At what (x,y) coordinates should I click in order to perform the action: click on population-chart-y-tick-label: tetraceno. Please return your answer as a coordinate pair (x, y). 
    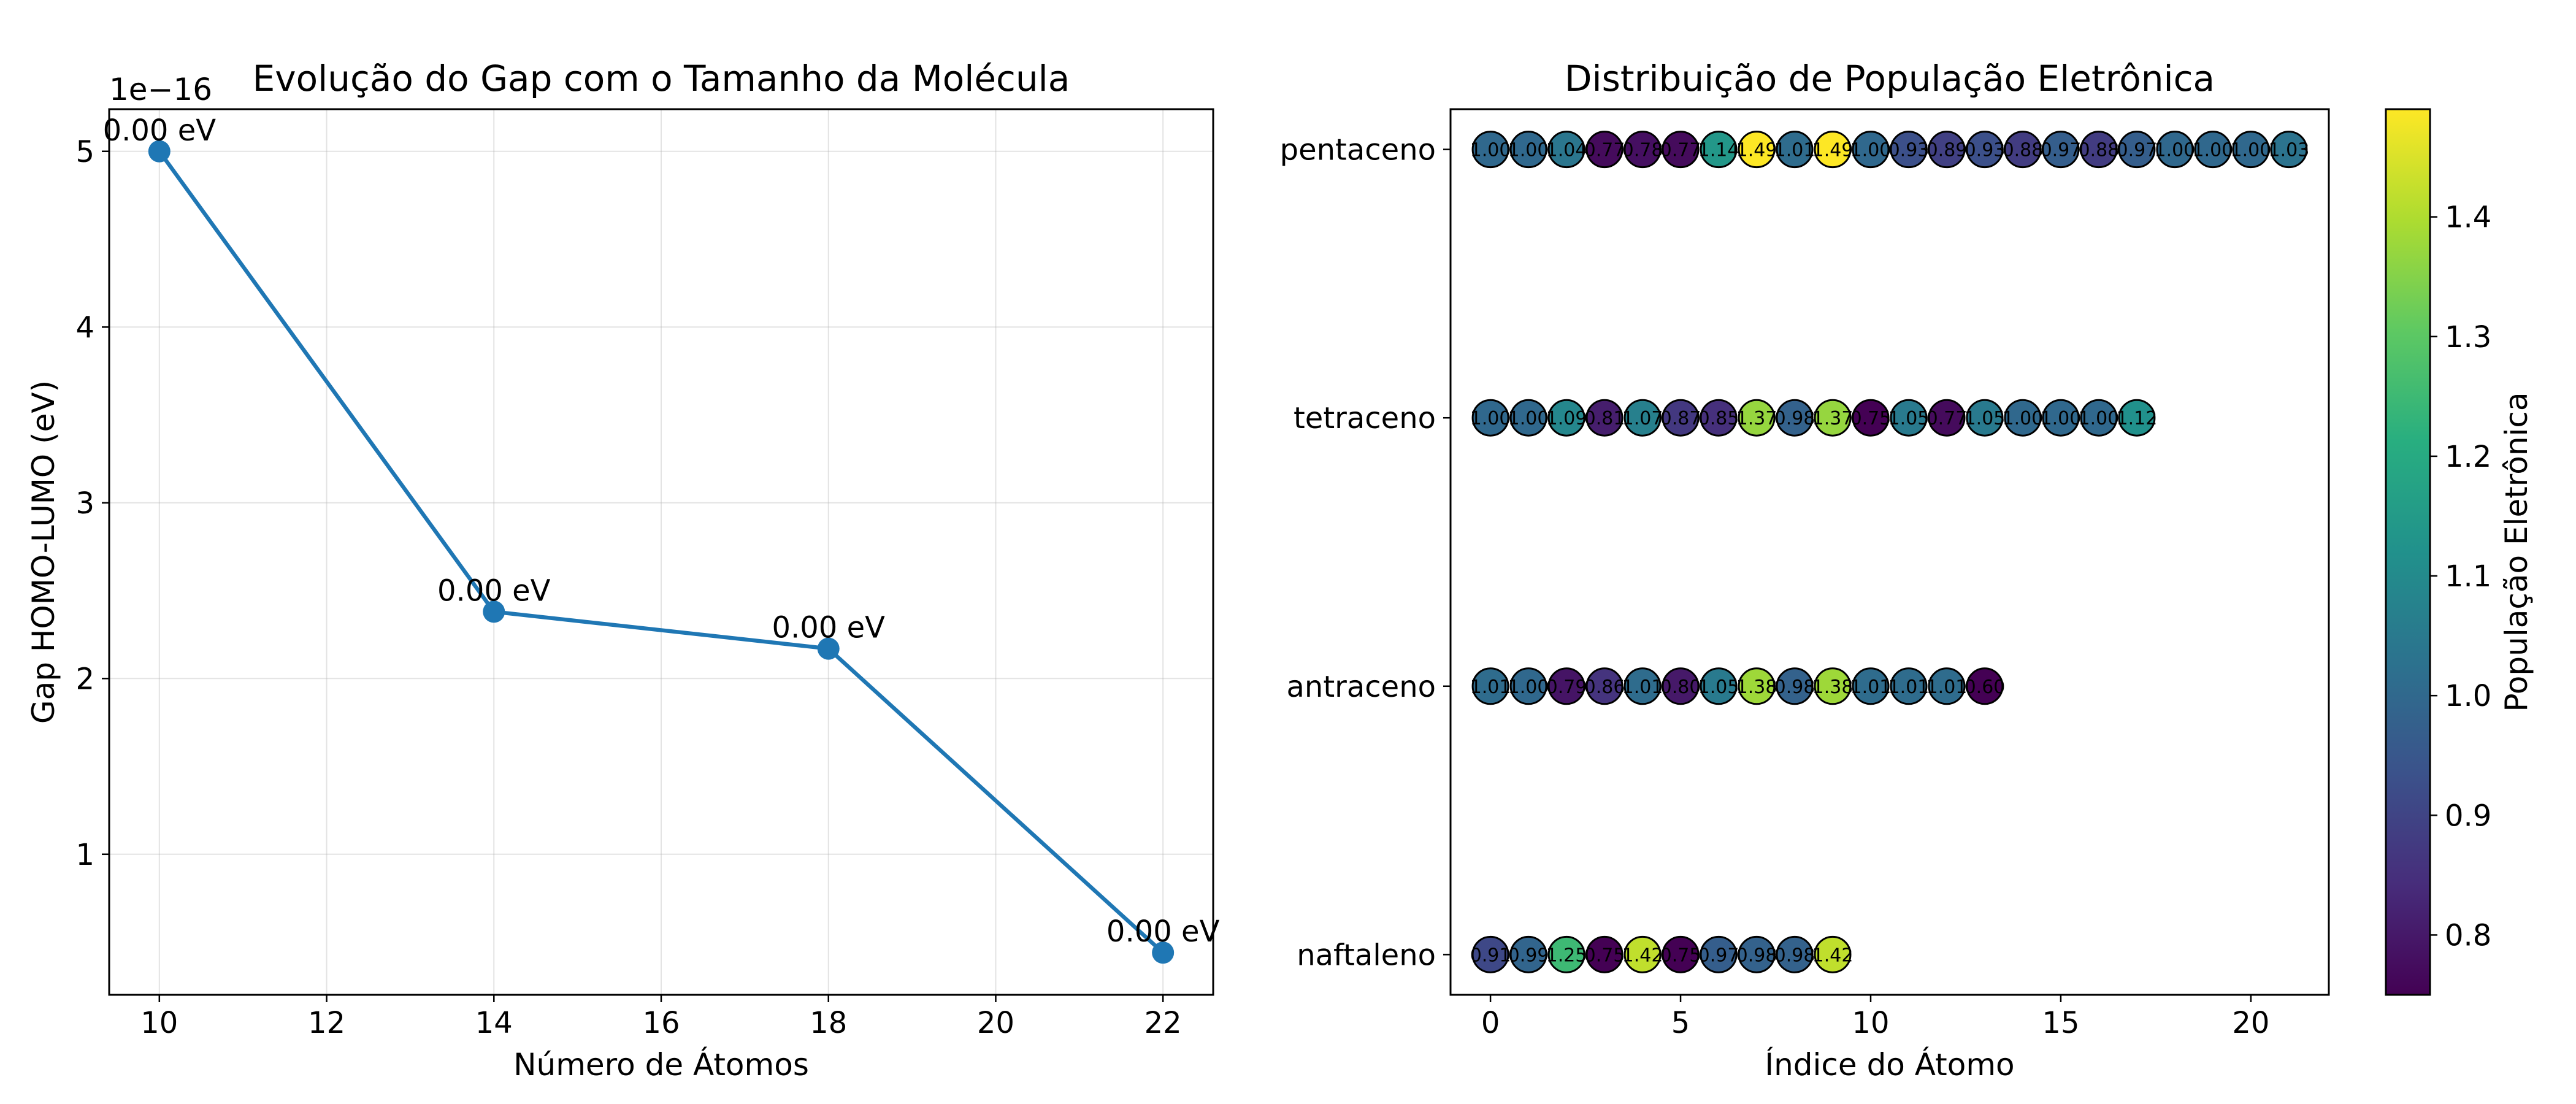
    Looking at the image, I should click on (1365, 418).